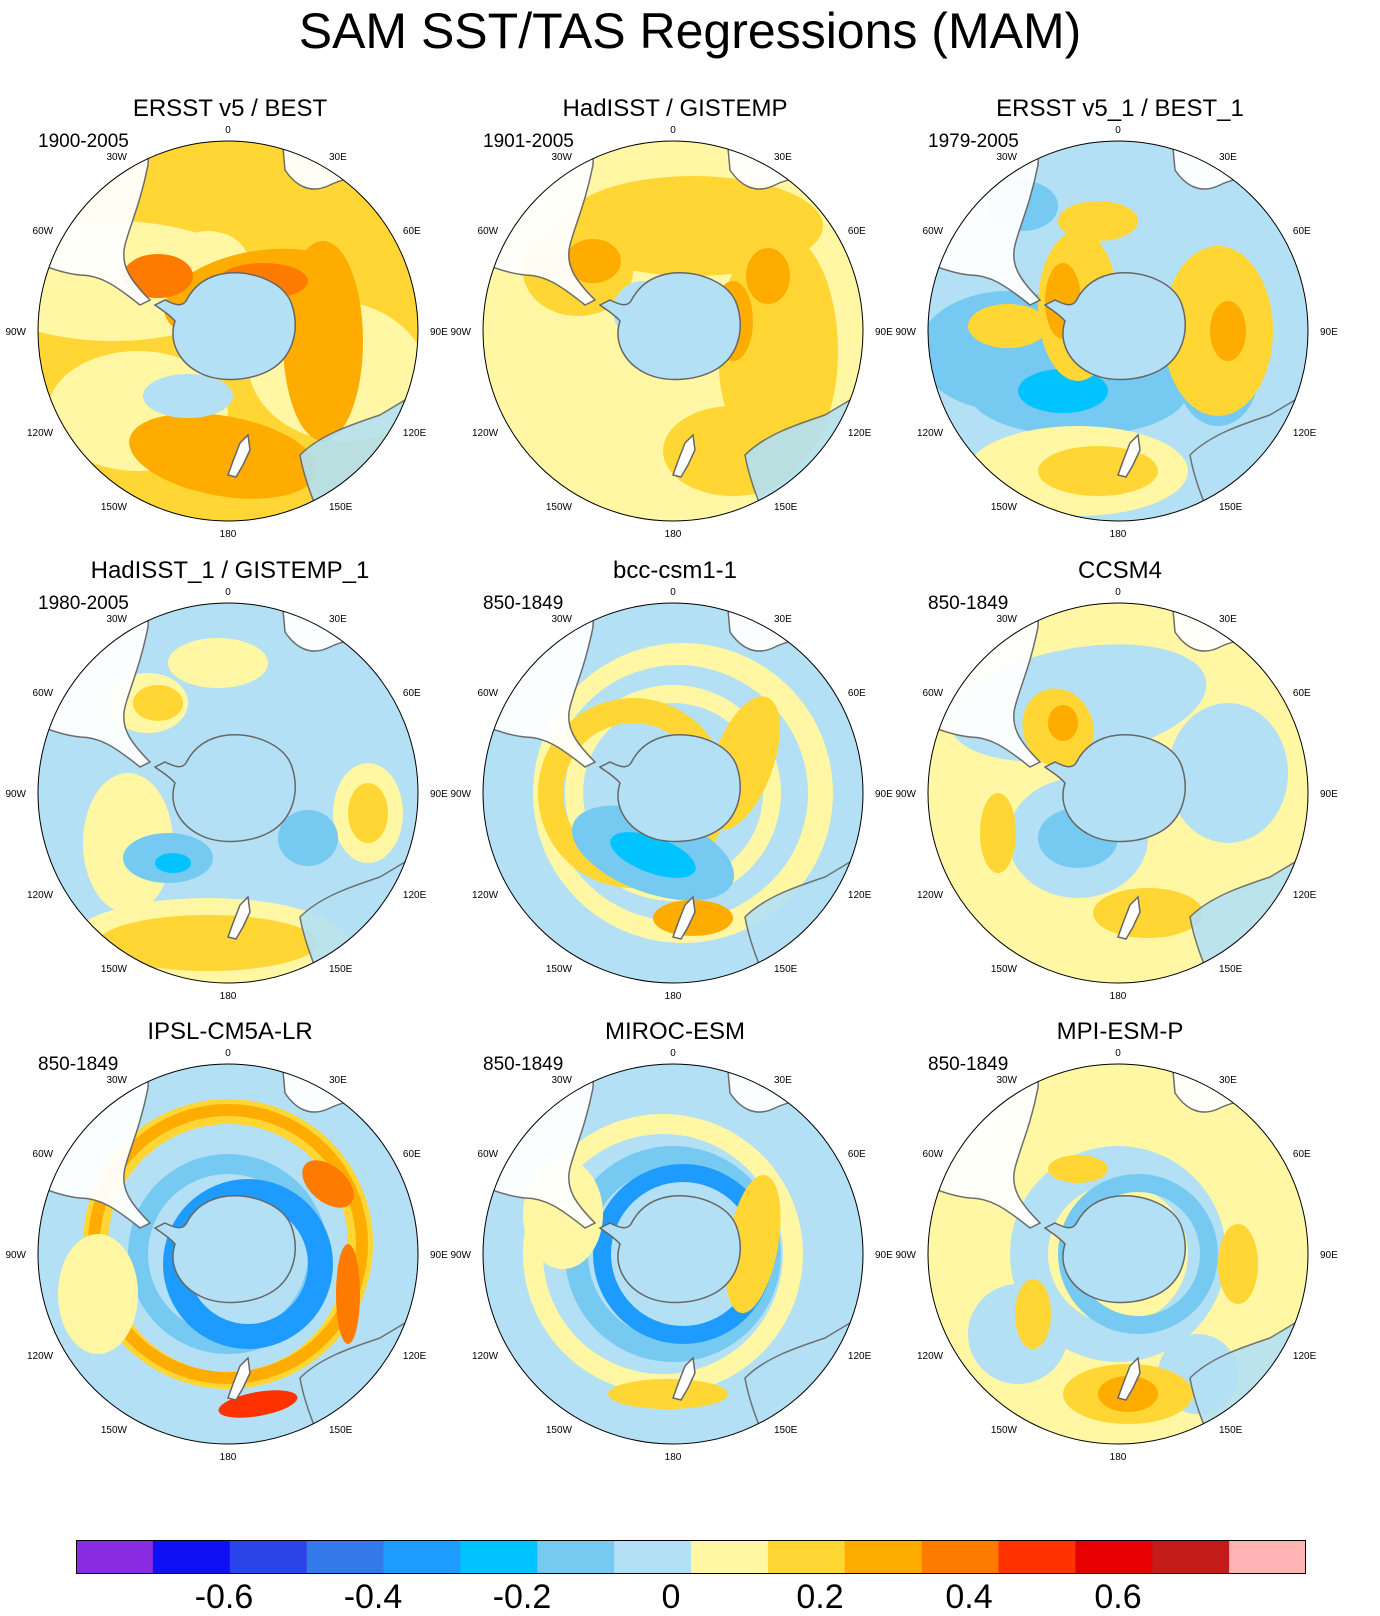  I want to click on panel-period: 1901-2005, so click(528, 141).